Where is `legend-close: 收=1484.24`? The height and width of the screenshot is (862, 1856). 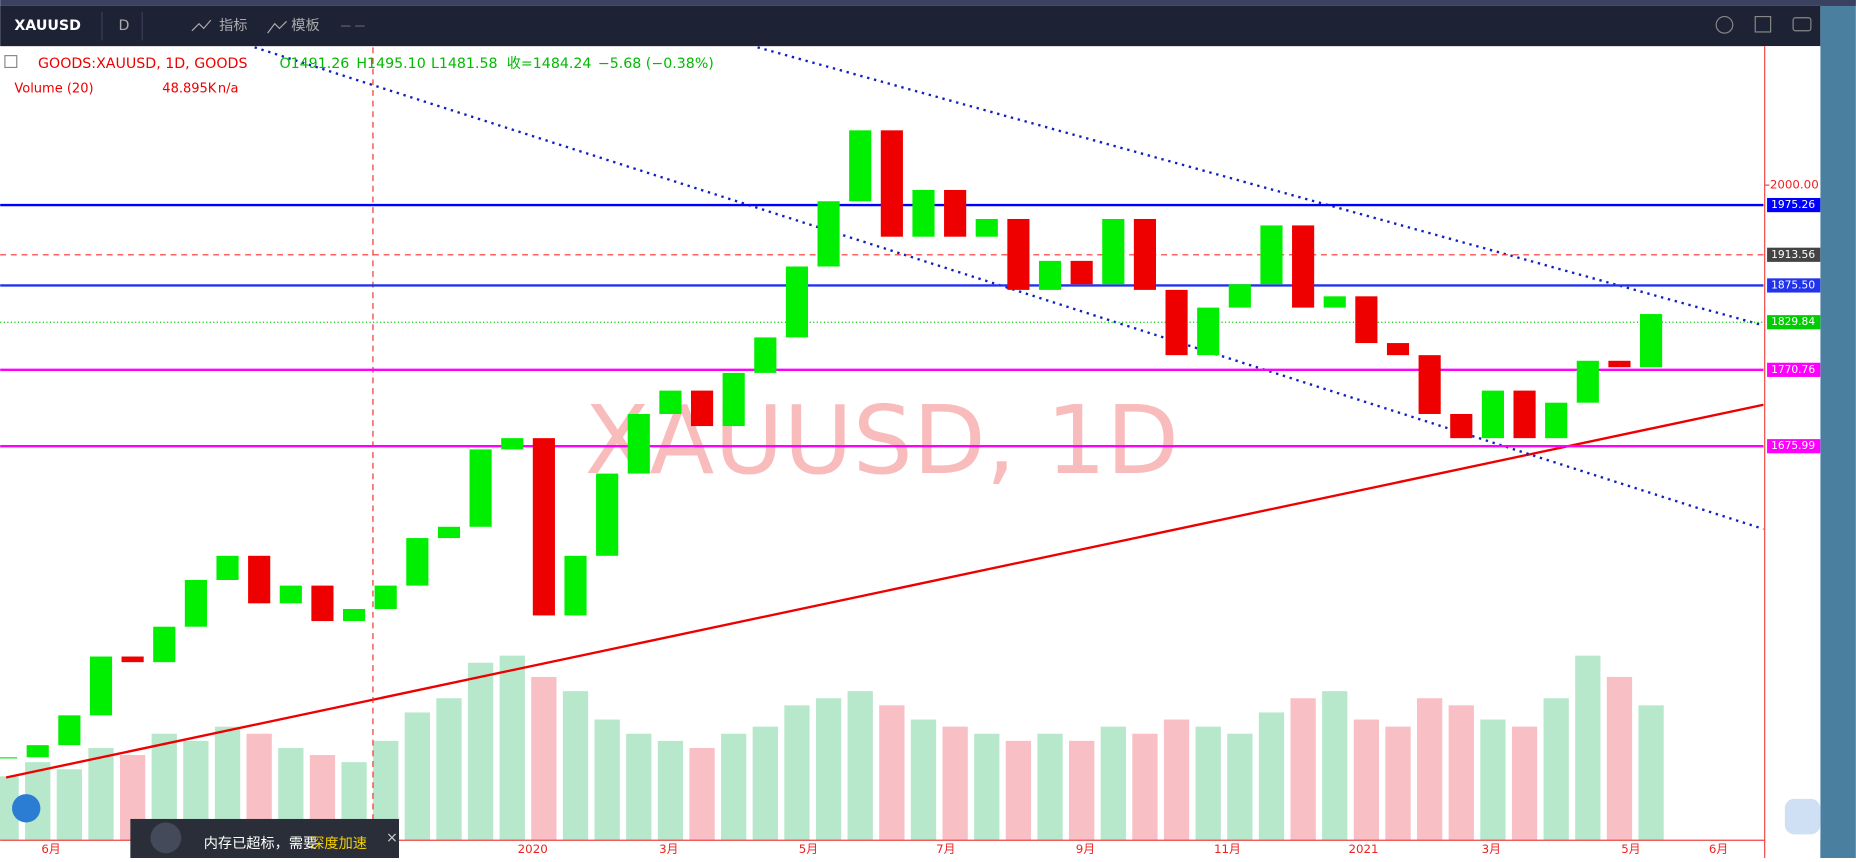 legend-close: 收=1484.24 is located at coordinates (549, 64).